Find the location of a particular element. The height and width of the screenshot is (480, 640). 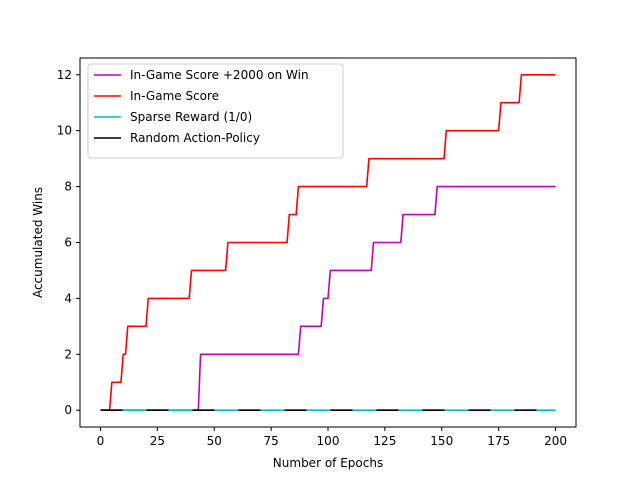

x-tick-label: 125 is located at coordinates (384, 441).